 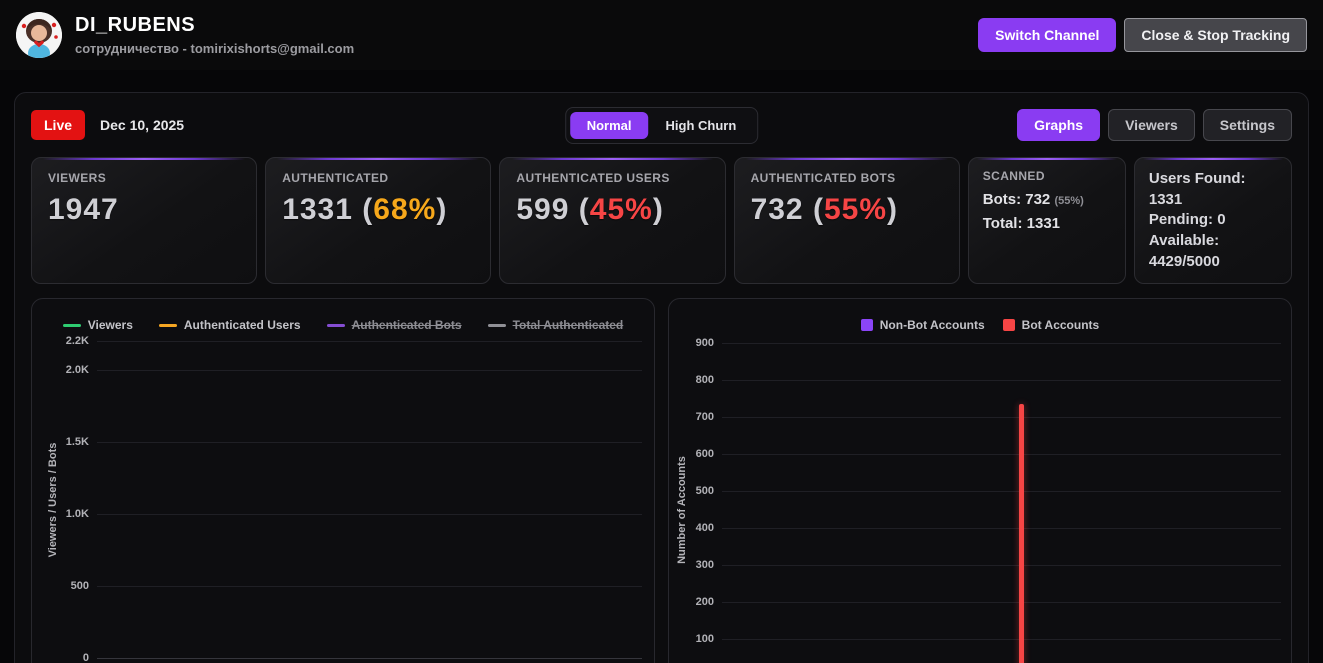 I want to click on tab-settings: Settings, so click(x=1247, y=125).